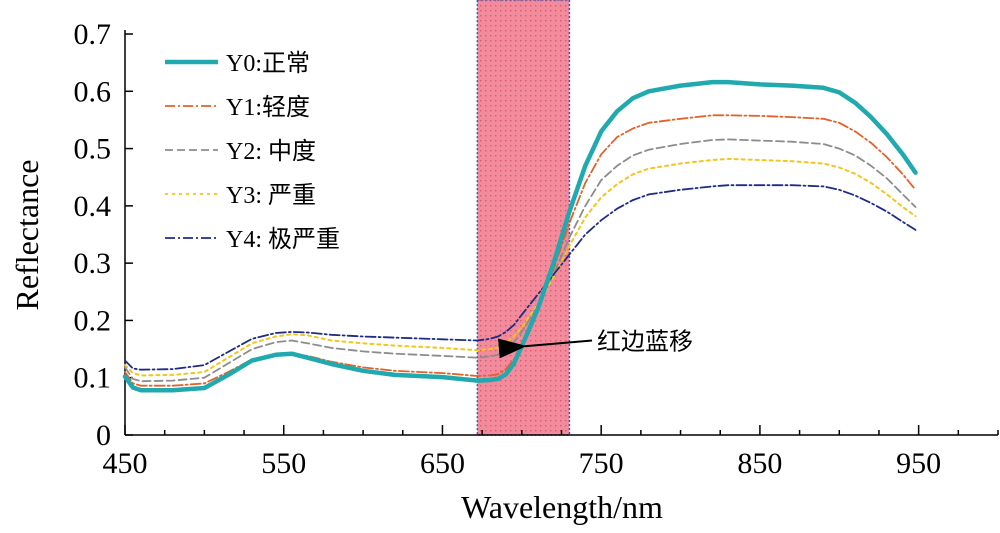 This screenshot has height=533, width=1000. What do you see at coordinates (271, 195) in the screenshot?
I see `legend-label: Y3: 严重` at bounding box center [271, 195].